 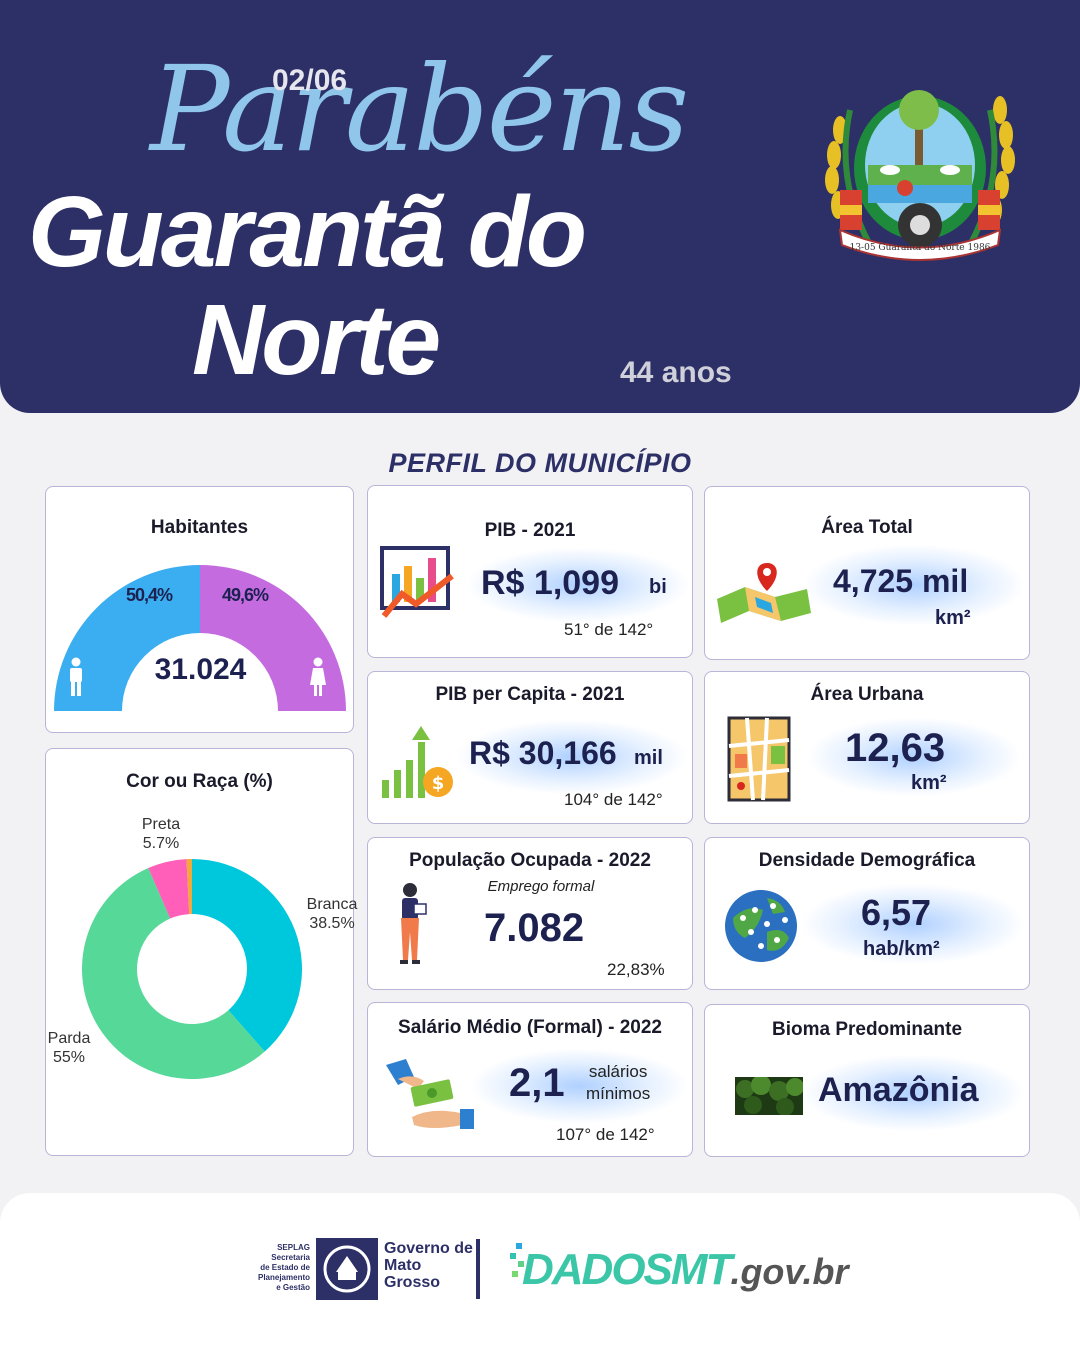 What do you see at coordinates (543, 753) in the screenshot?
I see `pib-capita-value: R$ 30,166` at bounding box center [543, 753].